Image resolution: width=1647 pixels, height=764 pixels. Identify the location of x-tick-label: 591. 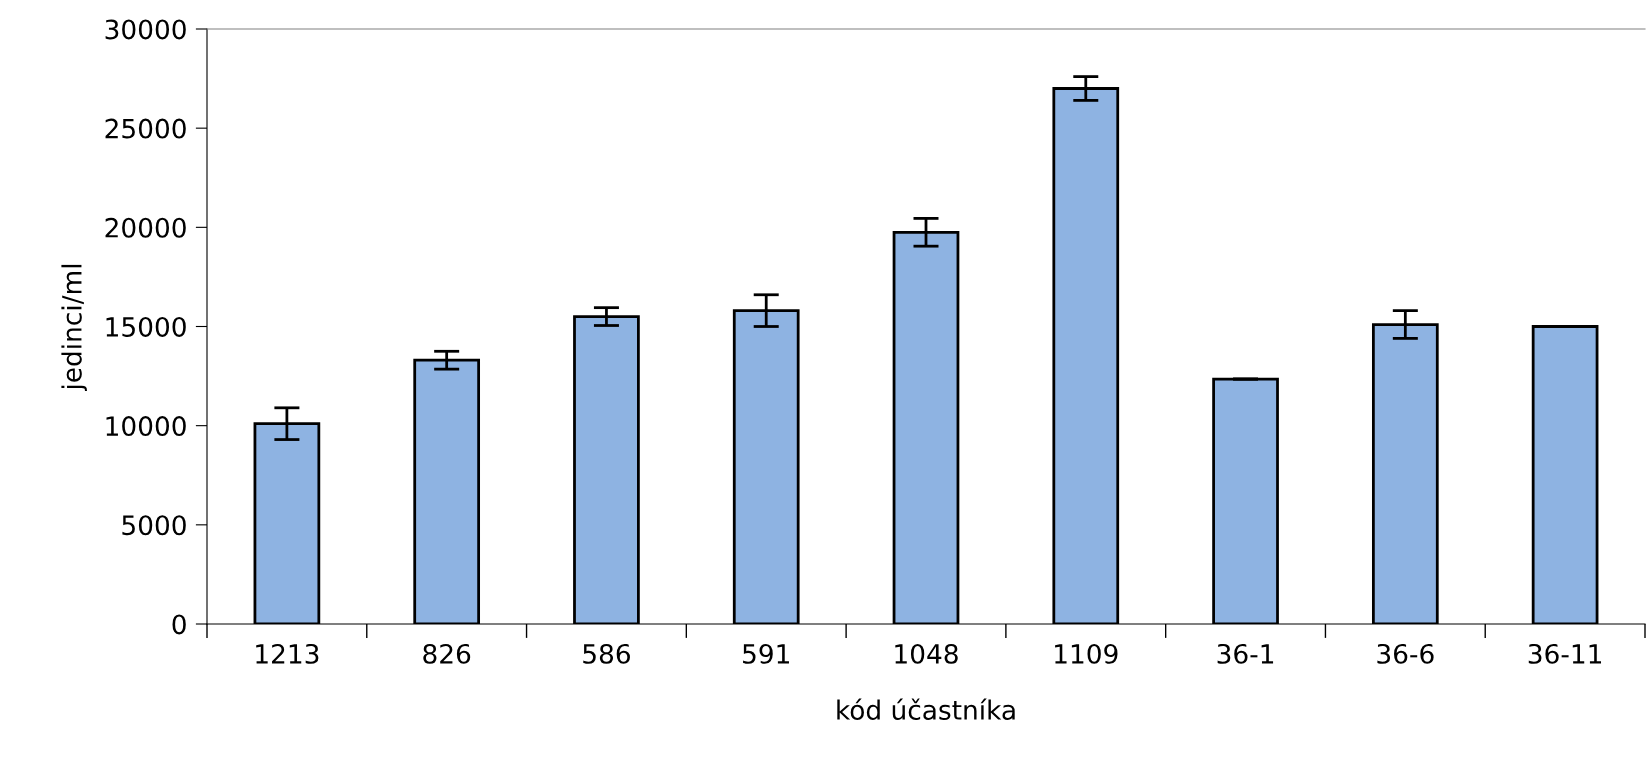
(766, 653).